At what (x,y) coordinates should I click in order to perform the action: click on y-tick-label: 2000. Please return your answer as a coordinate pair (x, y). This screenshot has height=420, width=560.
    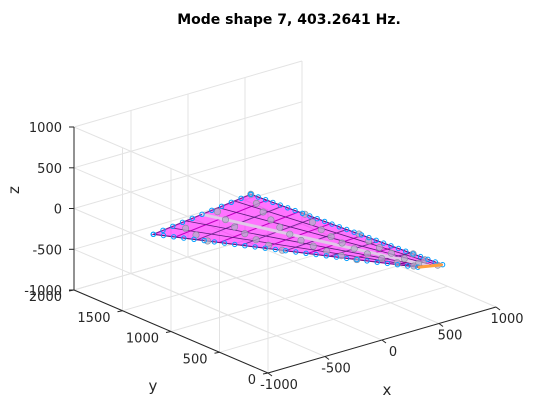
    Looking at the image, I should click on (45, 297).